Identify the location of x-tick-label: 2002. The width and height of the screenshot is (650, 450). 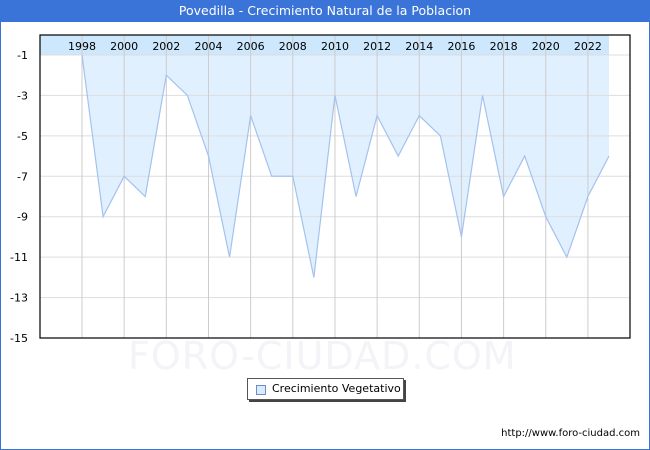
(166, 46).